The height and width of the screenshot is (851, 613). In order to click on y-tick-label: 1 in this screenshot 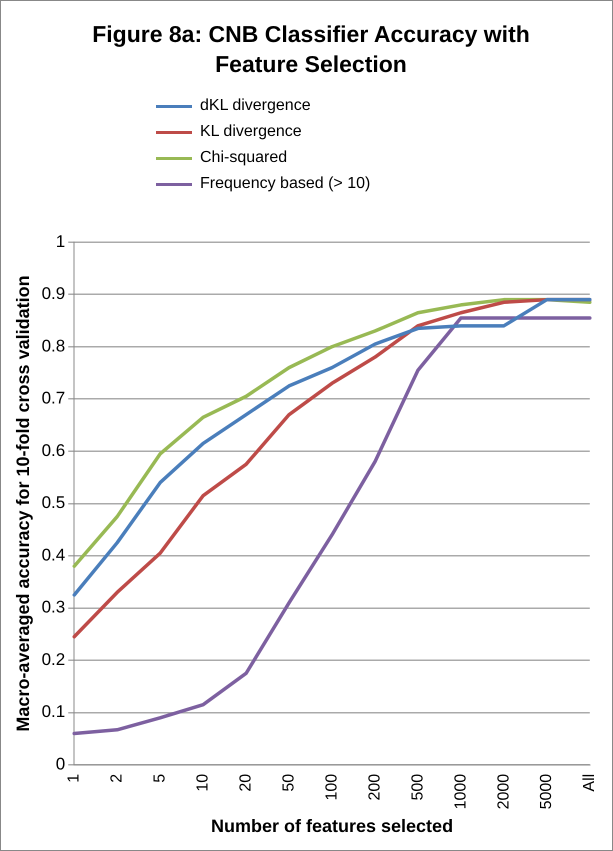, I will do `click(61, 241)`.